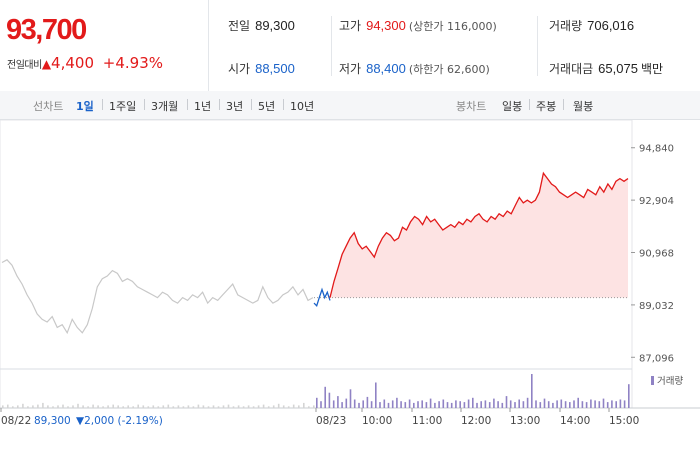  Describe the element at coordinates (267, 106) in the screenshot. I see `tab-5year: 5년` at that location.